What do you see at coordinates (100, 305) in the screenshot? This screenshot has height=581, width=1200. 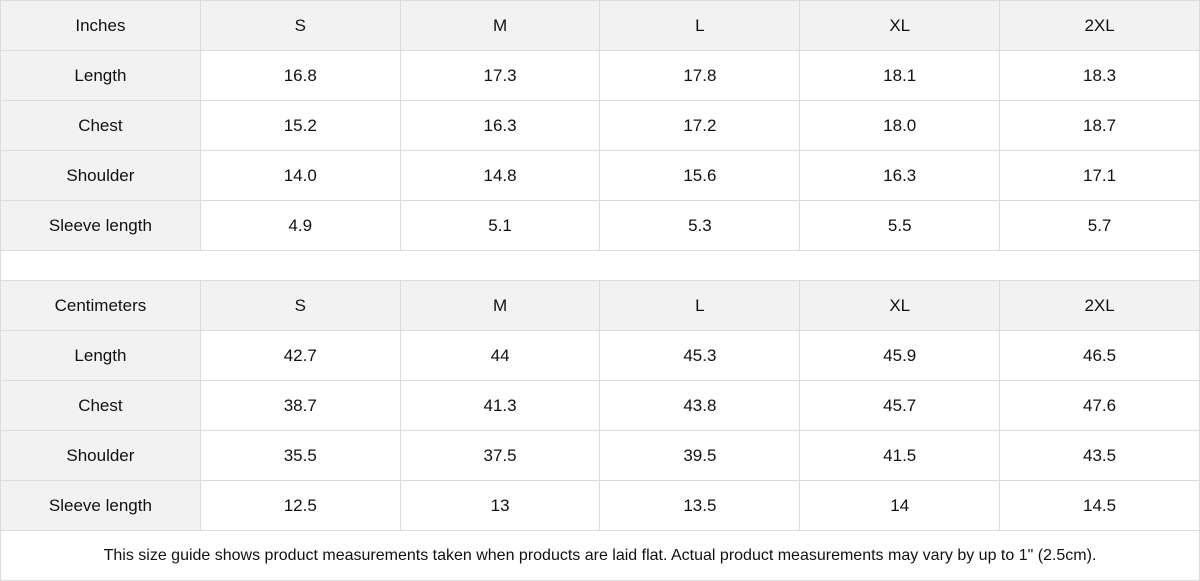 I see `unit-header: Centimeters` at bounding box center [100, 305].